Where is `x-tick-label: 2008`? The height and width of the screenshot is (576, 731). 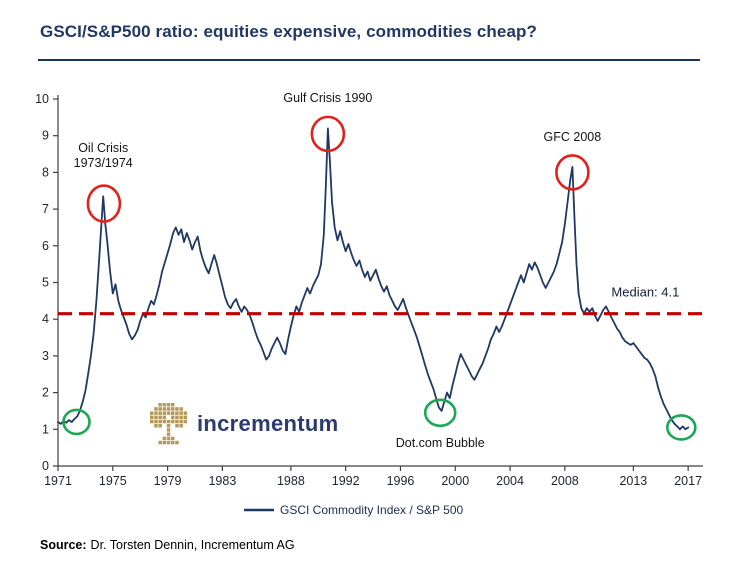 x-tick-label: 2008 is located at coordinates (565, 481).